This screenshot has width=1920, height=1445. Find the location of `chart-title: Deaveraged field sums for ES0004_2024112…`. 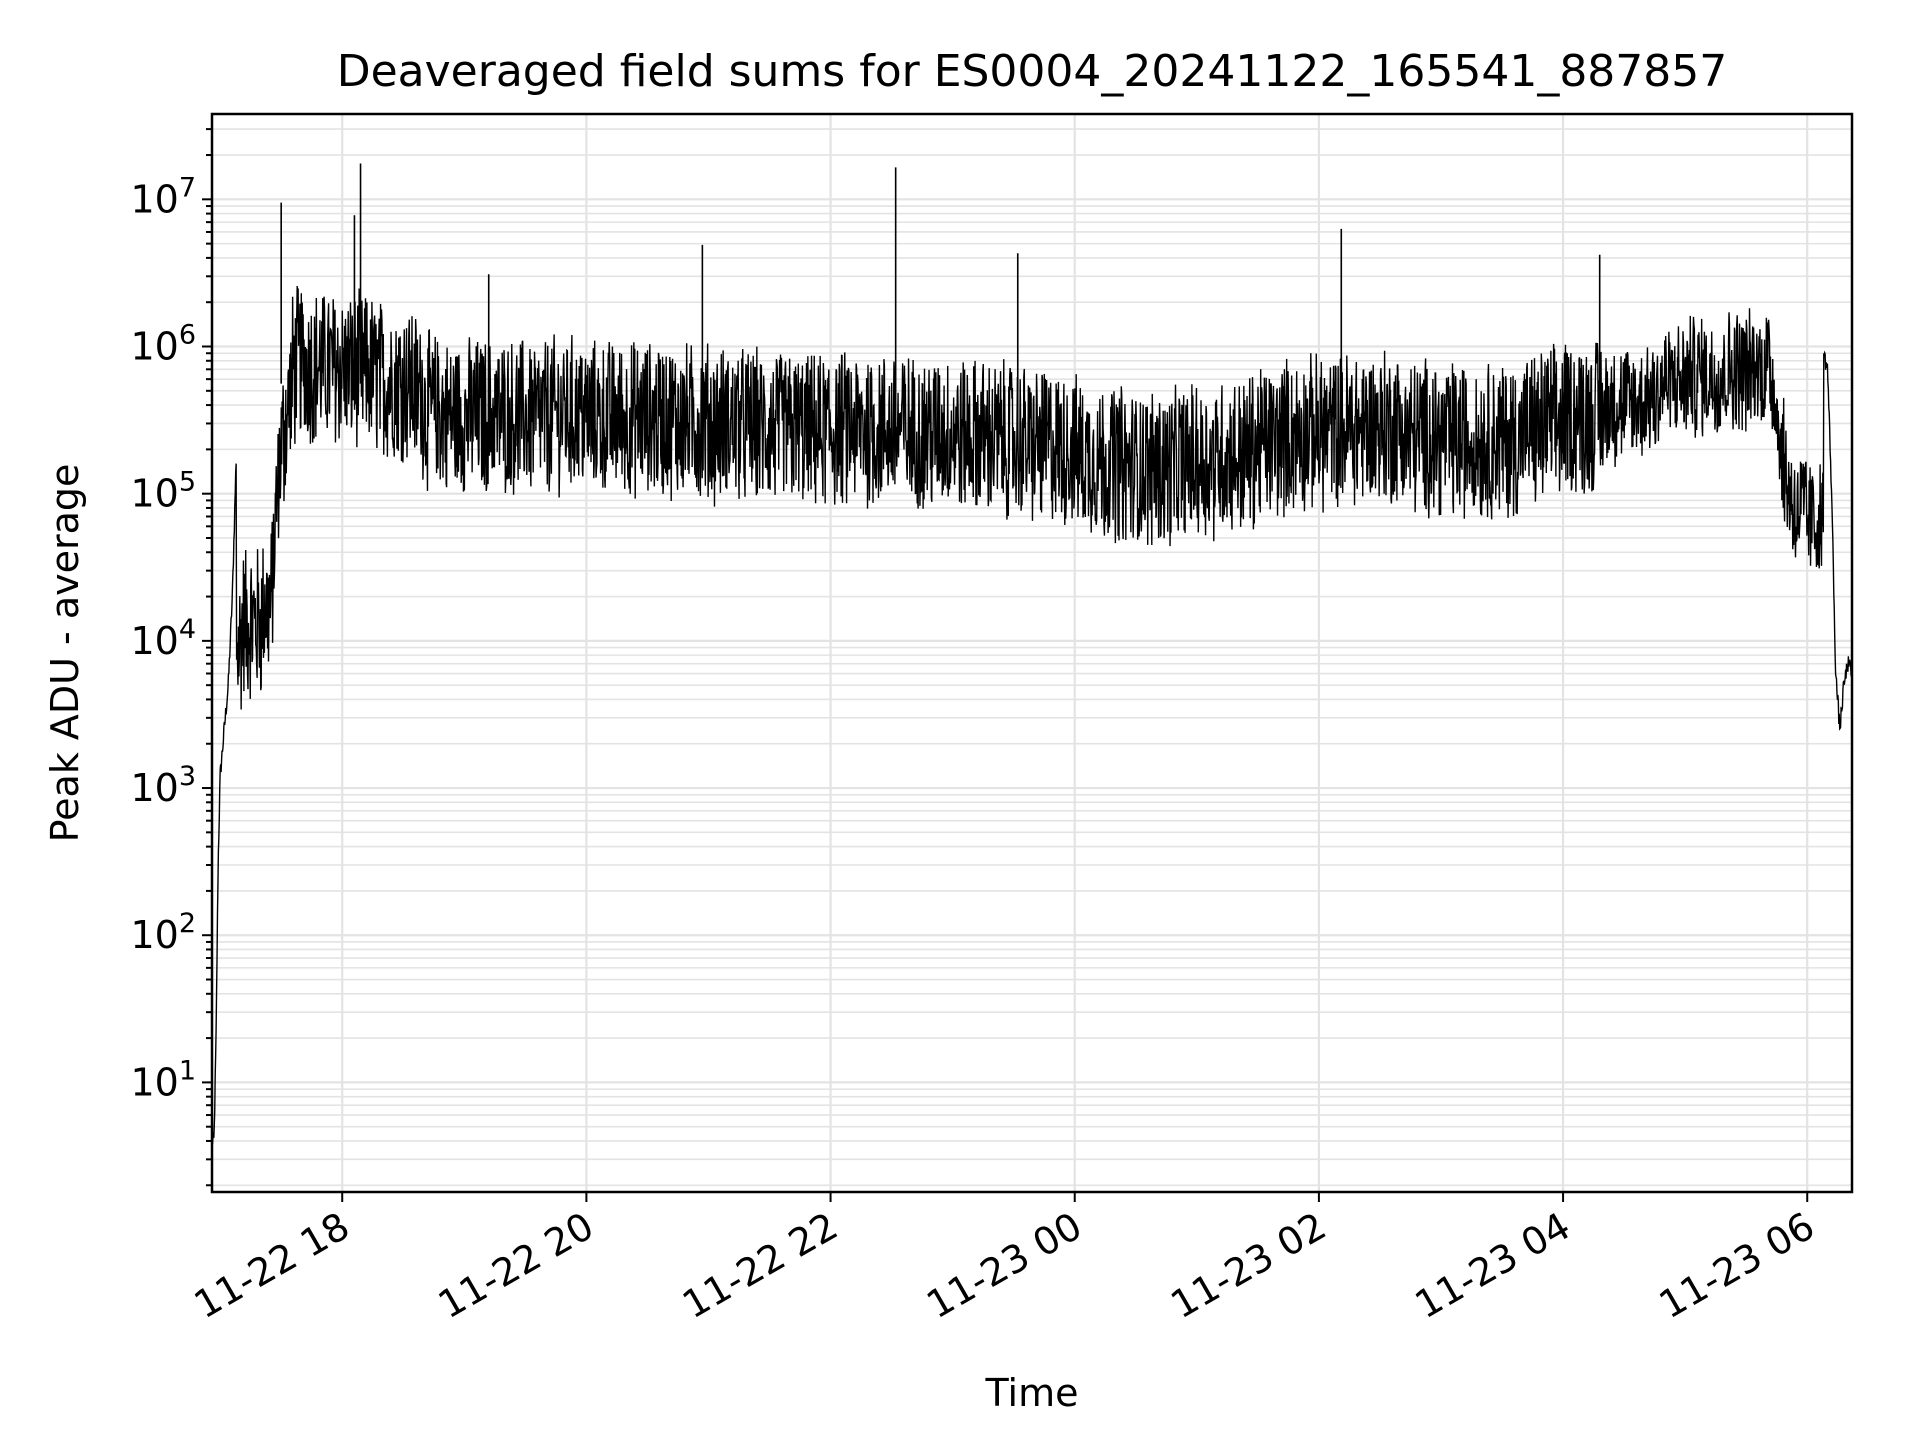

chart-title: Deaveraged field sums for ES0004_2024112… is located at coordinates (1032, 71).